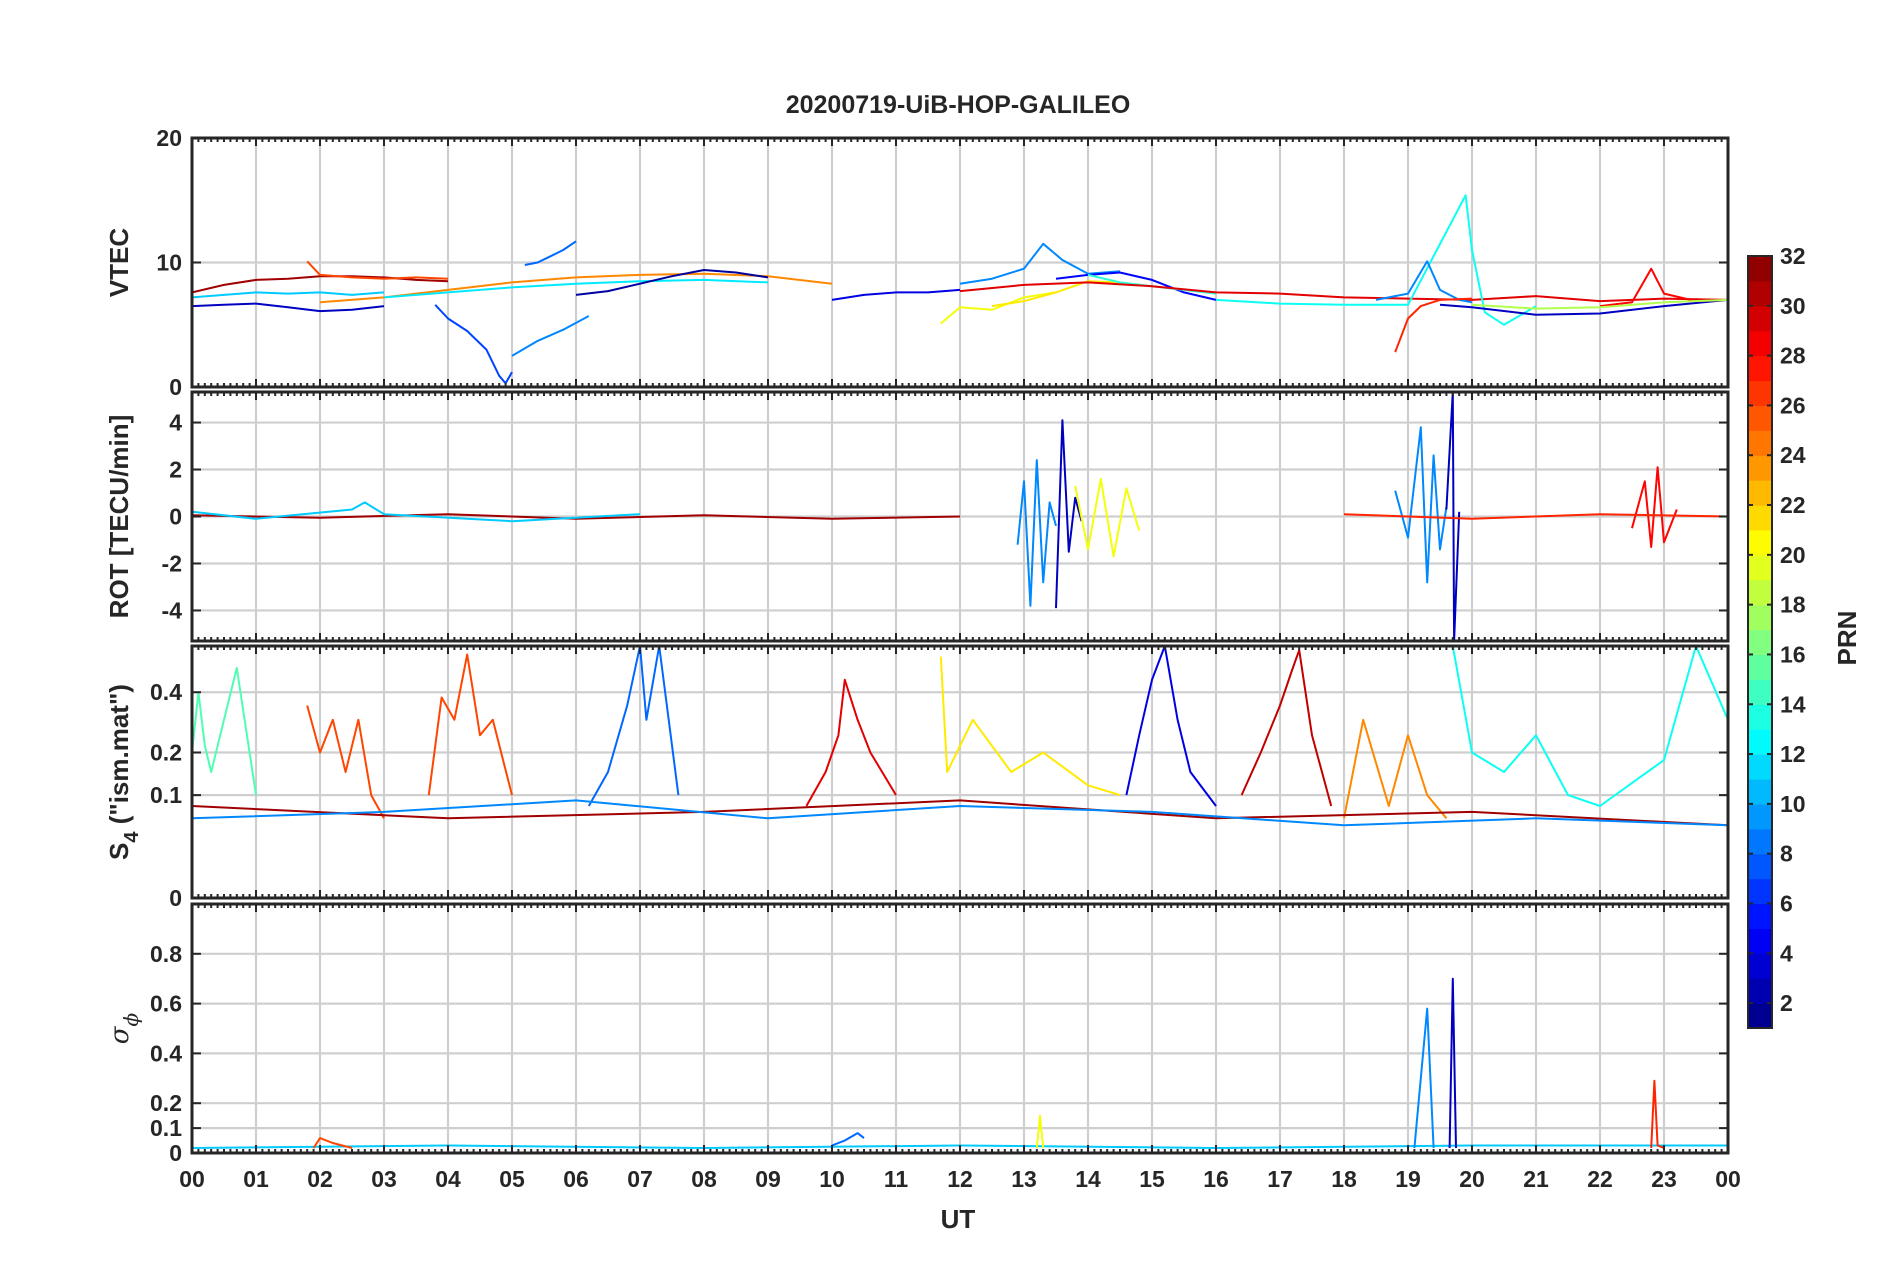 Image resolution: width=1902 pixels, height=1277 pixels. What do you see at coordinates (1472, 1179) in the screenshot?
I see `x-tick-label: 20` at bounding box center [1472, 1179].